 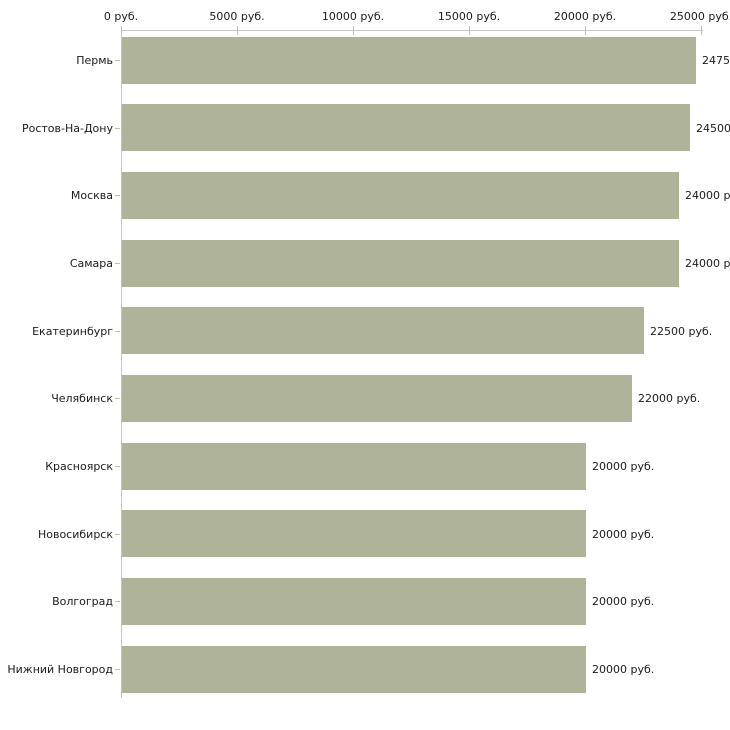 I want to click on category-label: Красноярск, so click(x=79, y=466).